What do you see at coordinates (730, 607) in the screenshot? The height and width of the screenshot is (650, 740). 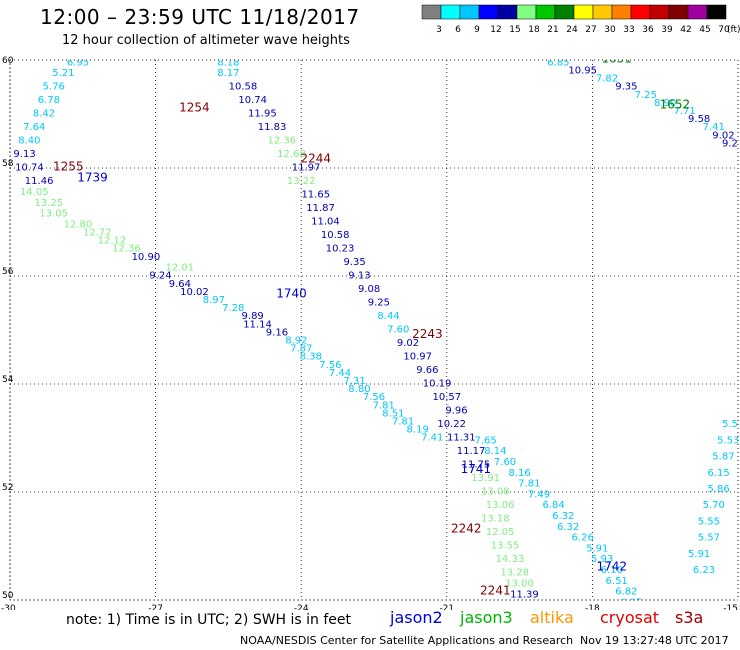 I see `x-tick-label: -15` at bounding box center [730, 607].